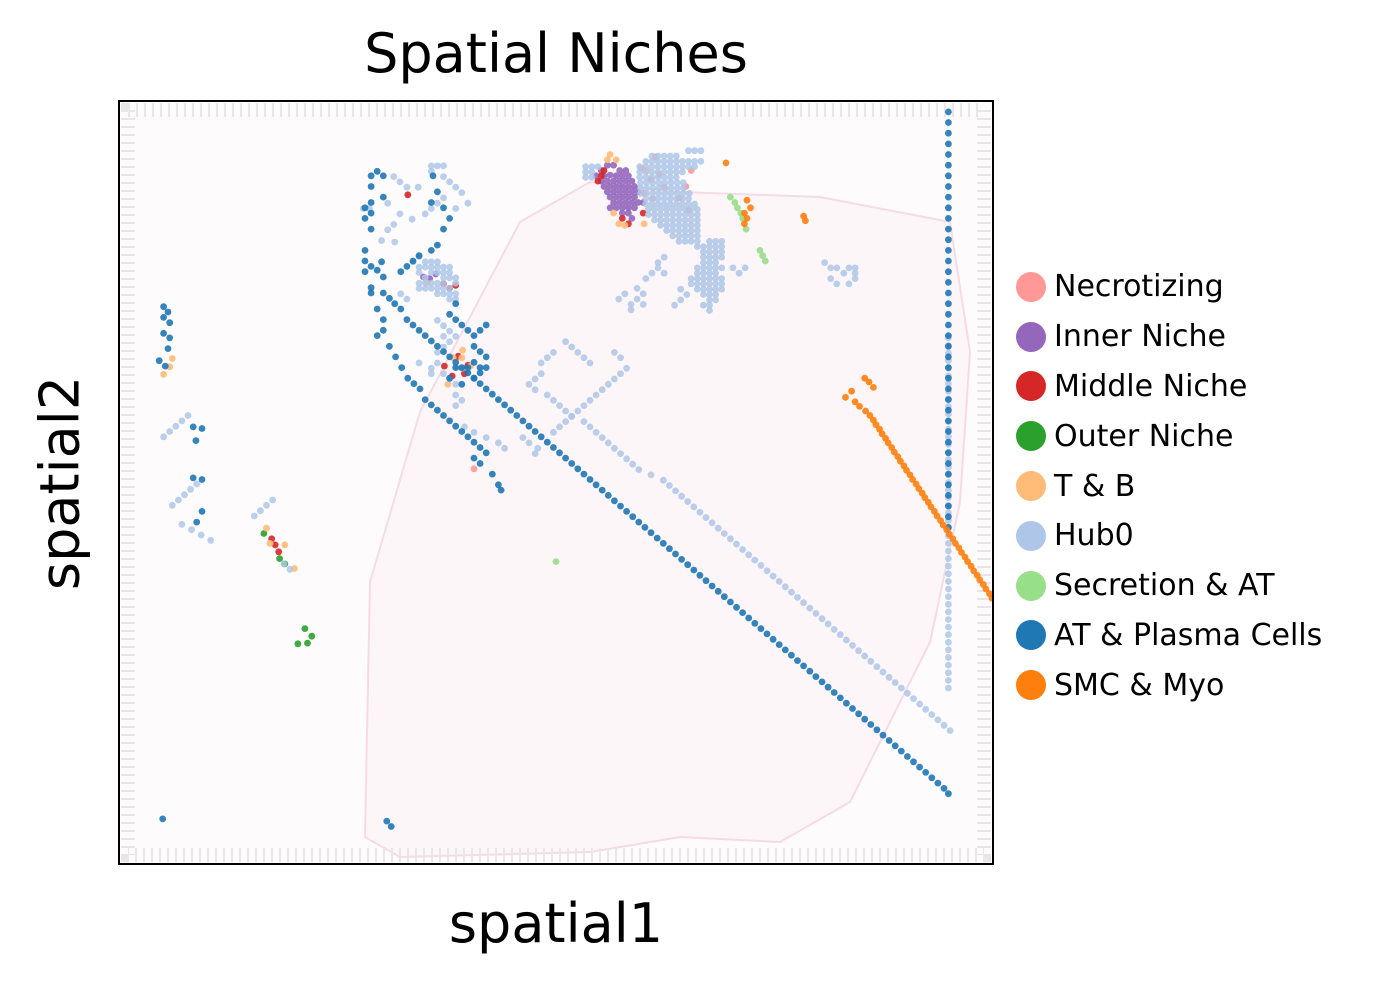 This screenshot has width=1394, height=983. Describe the element at coordinates (288, 589) in the screenshot. I see `series-outer-niche` at that location.